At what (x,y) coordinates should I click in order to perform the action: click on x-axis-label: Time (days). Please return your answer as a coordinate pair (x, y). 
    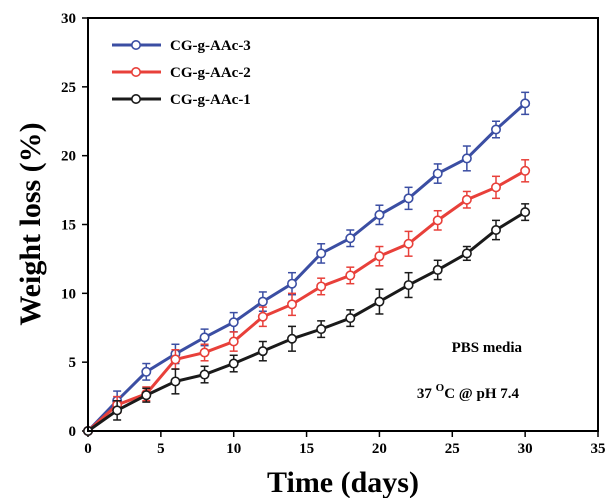
    Looking at the image, I should click on (343, 482).